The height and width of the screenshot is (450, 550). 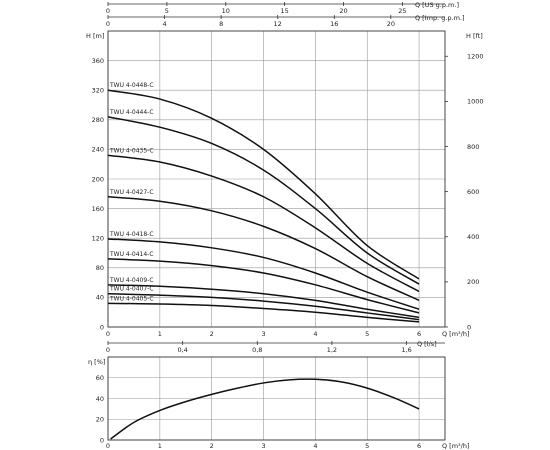 What do you see at coordinates (278, 24) in the screenshot?
I see `top-axis-tick-label: 12` at bounding box center [278, 24].